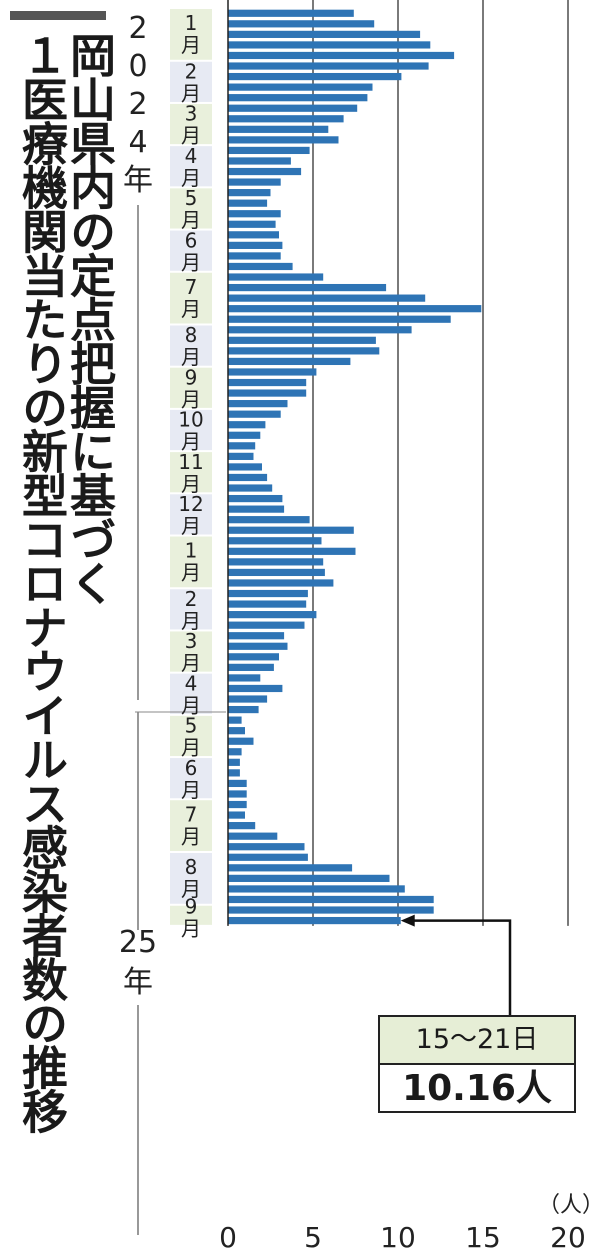 Image resolution: width=600 pixels, height=1257 pixels. I want to click on title-line-1: 岡山県内の定点把握に基づく, so click(90, 318).